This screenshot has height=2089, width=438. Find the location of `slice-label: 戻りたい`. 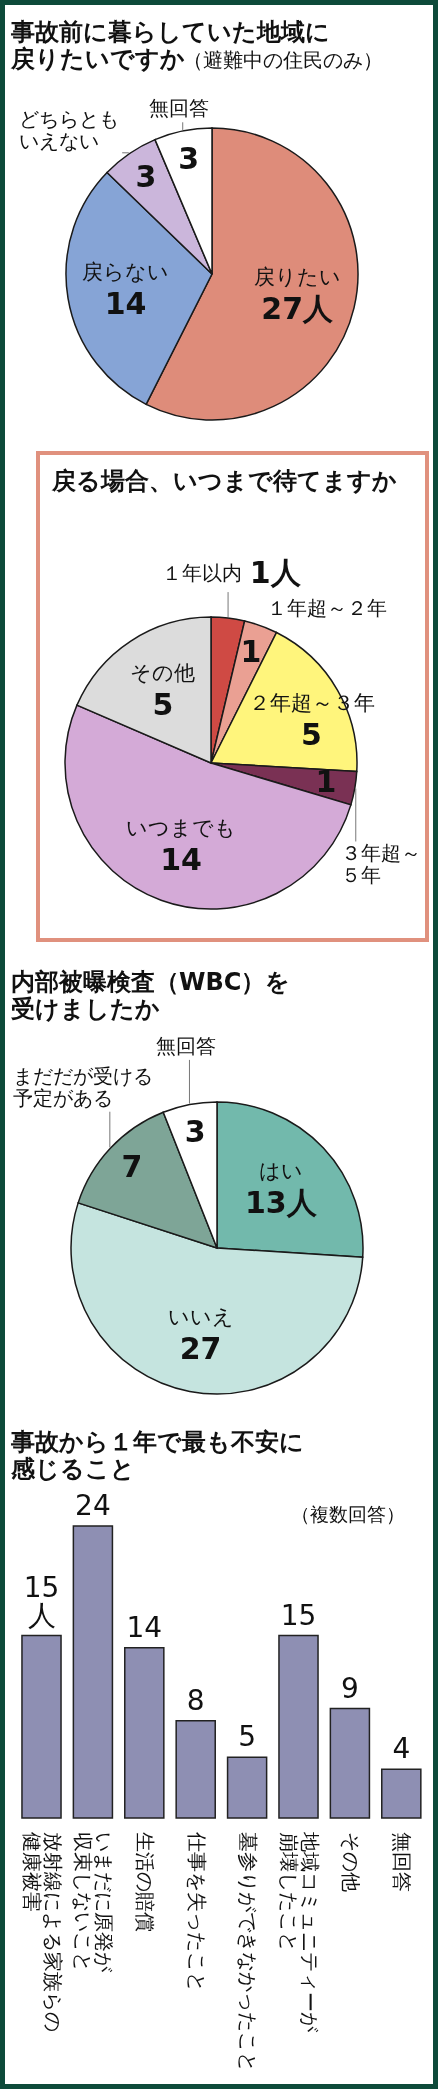

slice-label: 戻りたい is located at coordinates (297, 277).